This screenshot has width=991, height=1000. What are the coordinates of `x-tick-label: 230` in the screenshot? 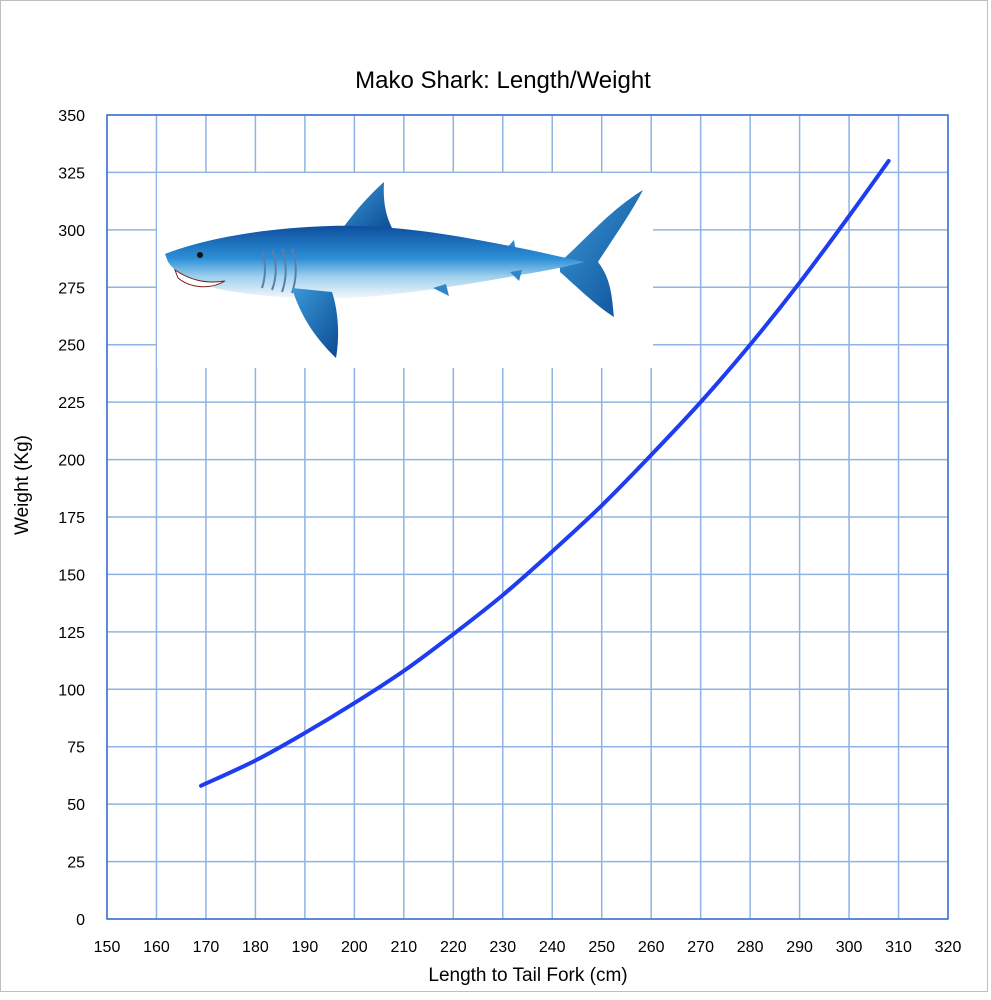 It's located at (502, 947).